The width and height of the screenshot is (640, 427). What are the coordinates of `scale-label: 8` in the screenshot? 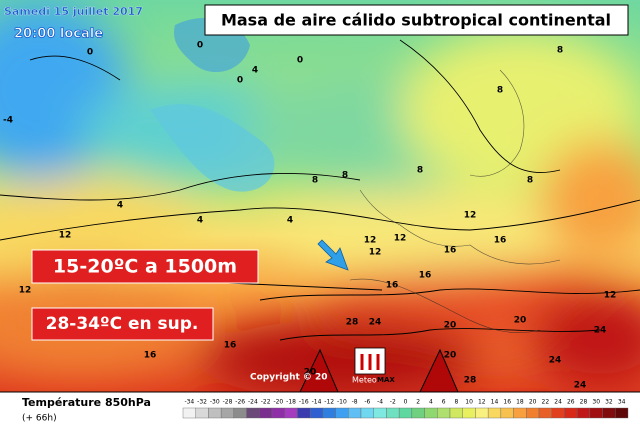 It's located at (456, 402).